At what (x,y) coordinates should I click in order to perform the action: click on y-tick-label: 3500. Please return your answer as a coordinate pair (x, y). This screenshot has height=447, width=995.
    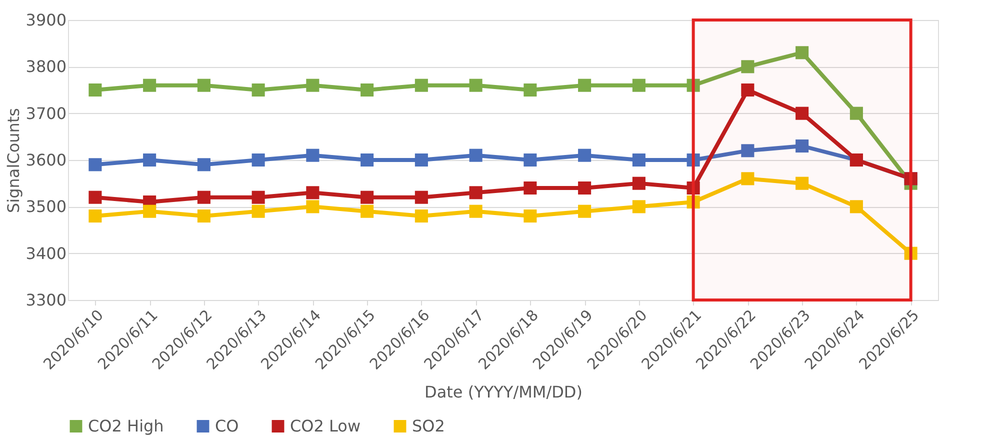
    Looking at the image, I should click on (46, 206).